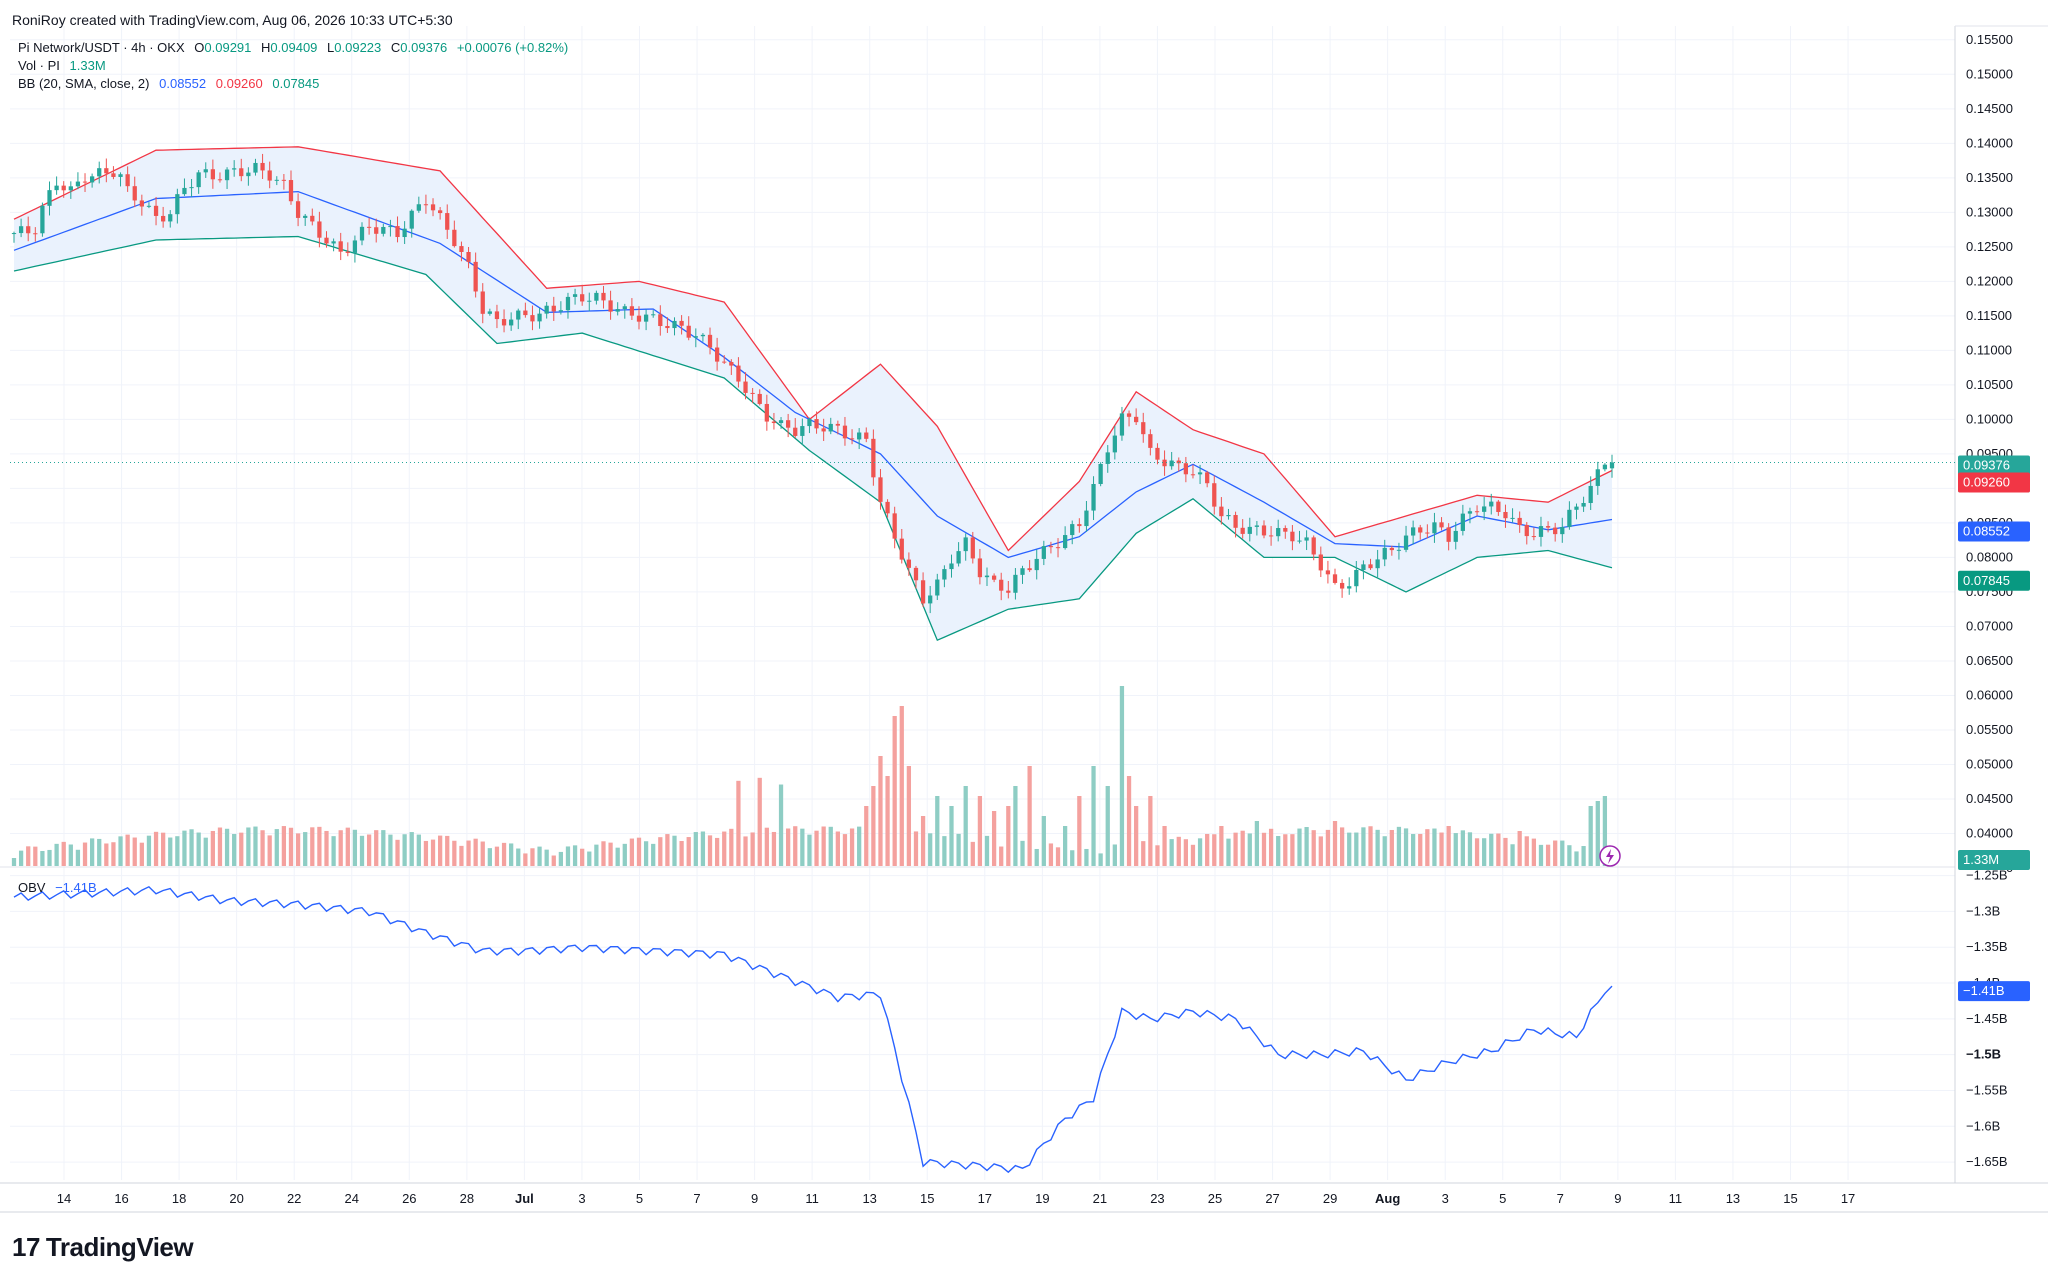 Image resolution: width=2048 pixels, height=1278 pixels. Describe the element at coordinates (39, 65) in the screenshot. I see `volume-label: Vol · PI` at that location.